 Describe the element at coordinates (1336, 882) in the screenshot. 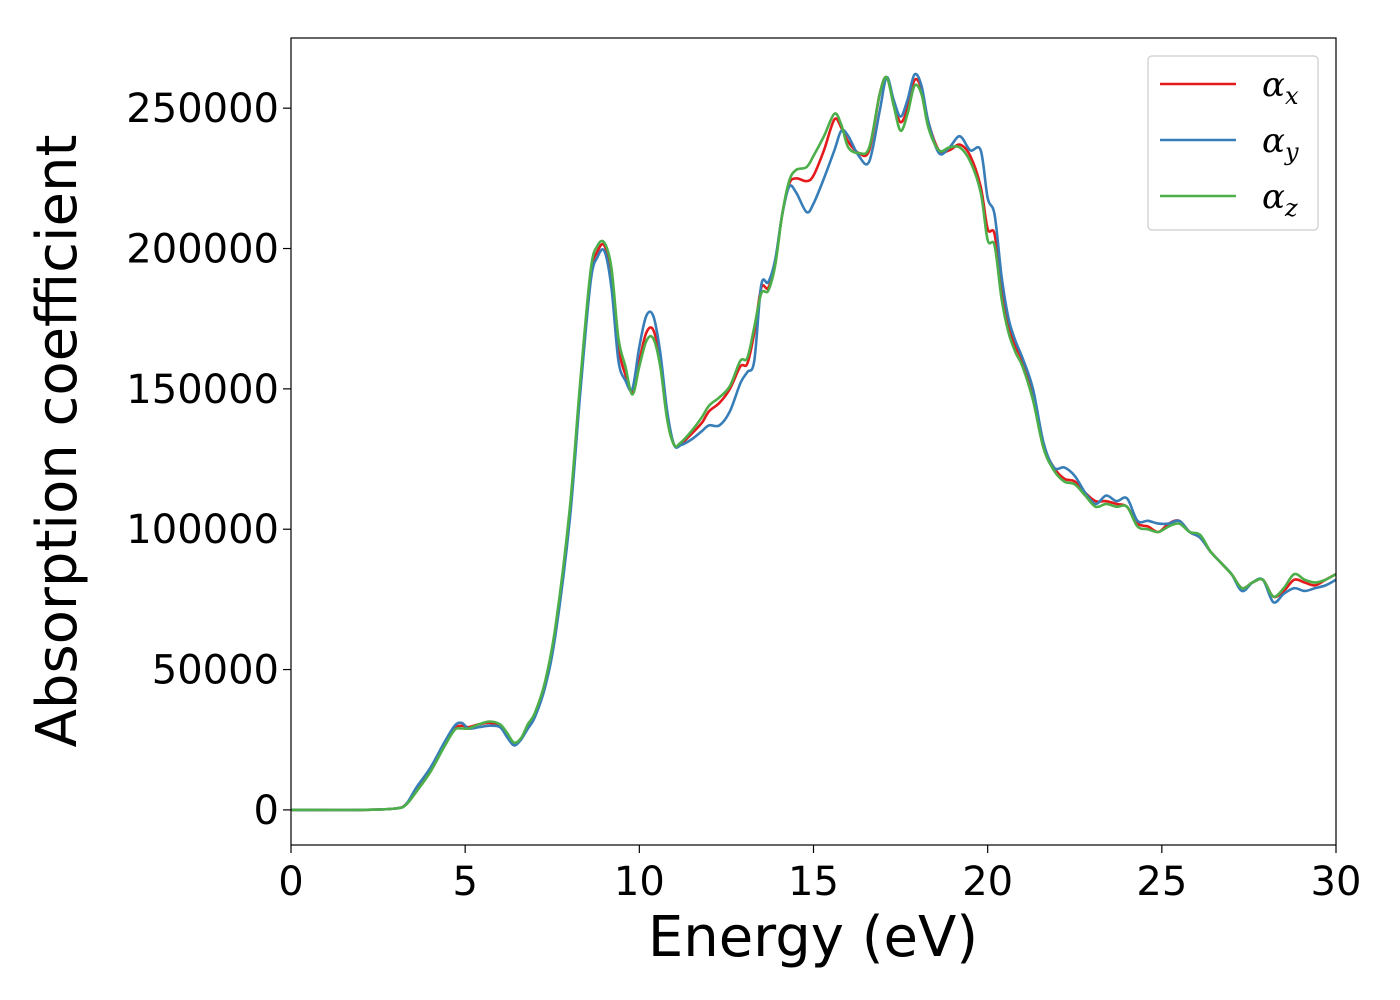

I see `x-tick-label: 30` at that location.